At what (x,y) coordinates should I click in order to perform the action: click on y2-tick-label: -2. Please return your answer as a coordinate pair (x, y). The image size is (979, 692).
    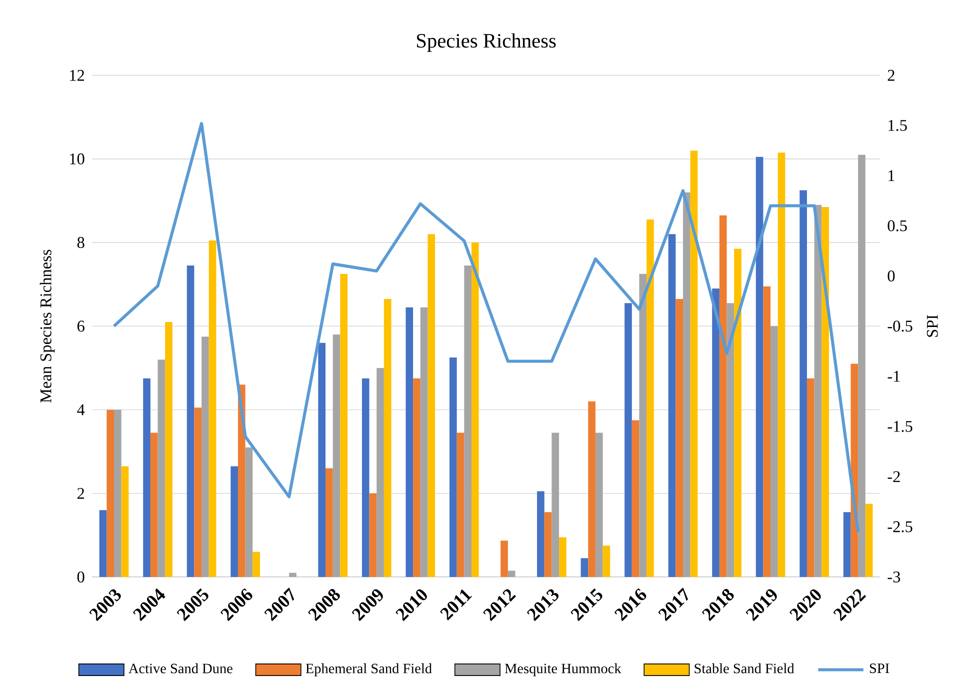
    Looking at the image, I should click on (894, 476).